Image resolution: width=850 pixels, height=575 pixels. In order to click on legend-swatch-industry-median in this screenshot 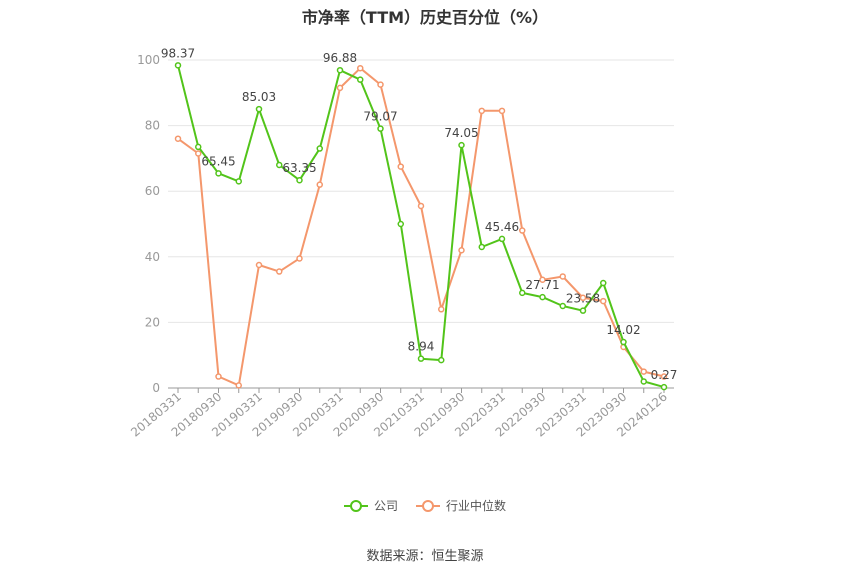, I will do `click(428, 506)`.